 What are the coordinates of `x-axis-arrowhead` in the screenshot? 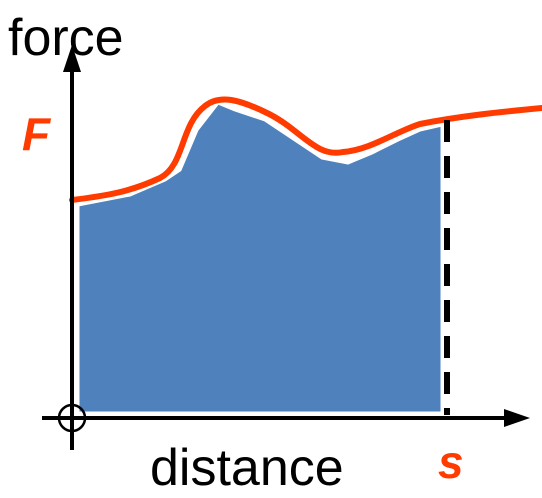 It's located at (517, 418).